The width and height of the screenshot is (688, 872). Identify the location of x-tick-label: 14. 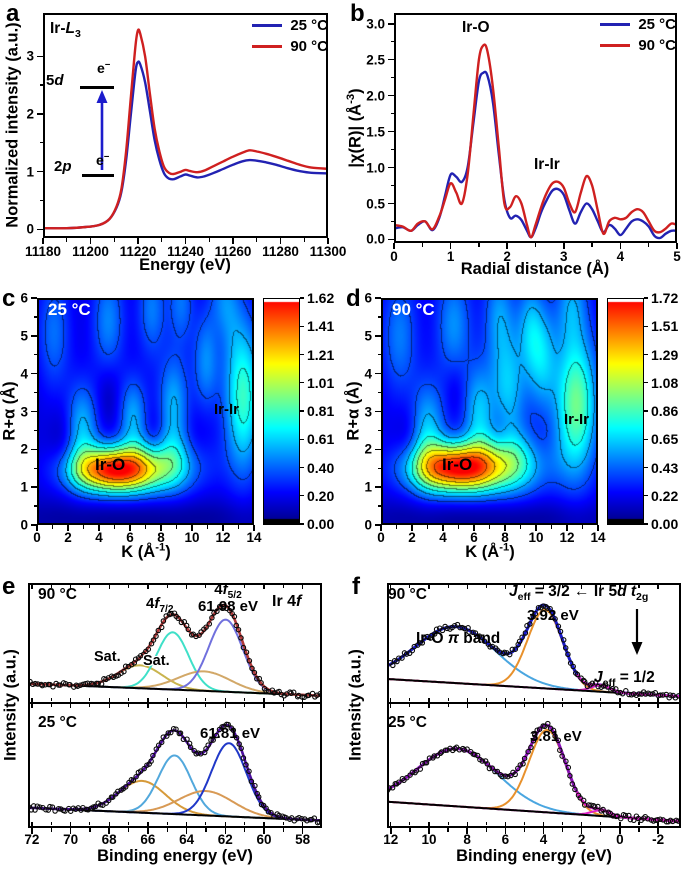
(598, 537).